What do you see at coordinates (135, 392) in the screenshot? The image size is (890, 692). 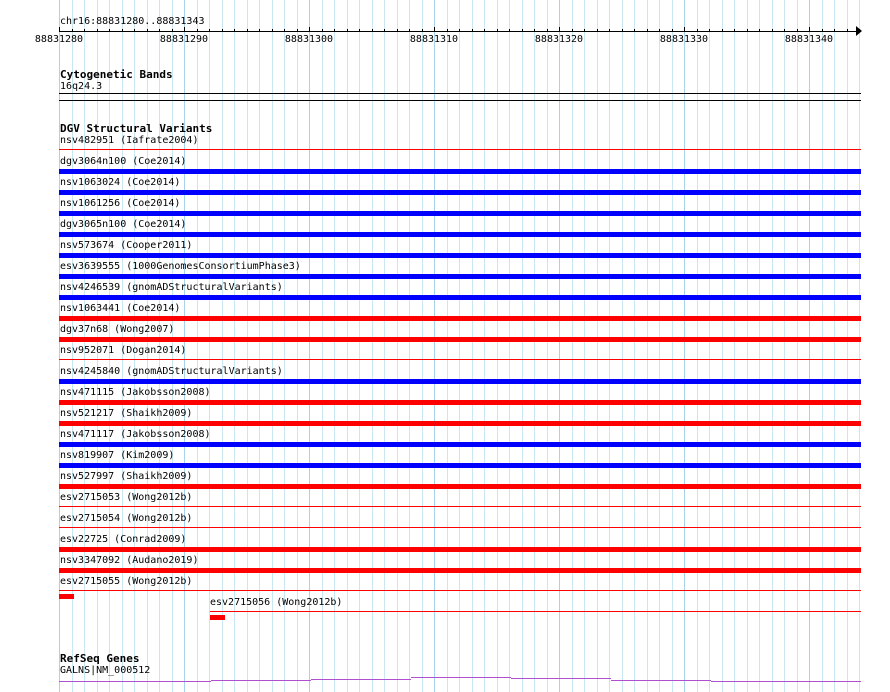 I see `variant-label: nsv471115 (Jakobsson2008)` at bounding box center [135, 392].